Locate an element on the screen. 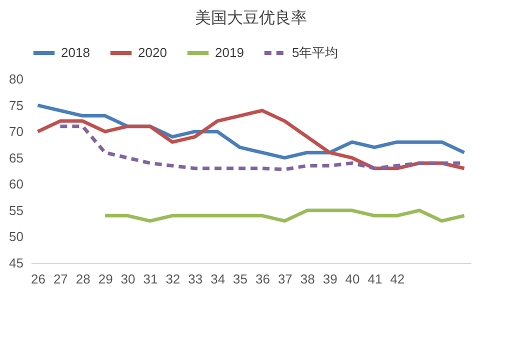 The height and width of the screenshot is (340, 510). x-tick-label: 28 is located at coordinates (83, 279).